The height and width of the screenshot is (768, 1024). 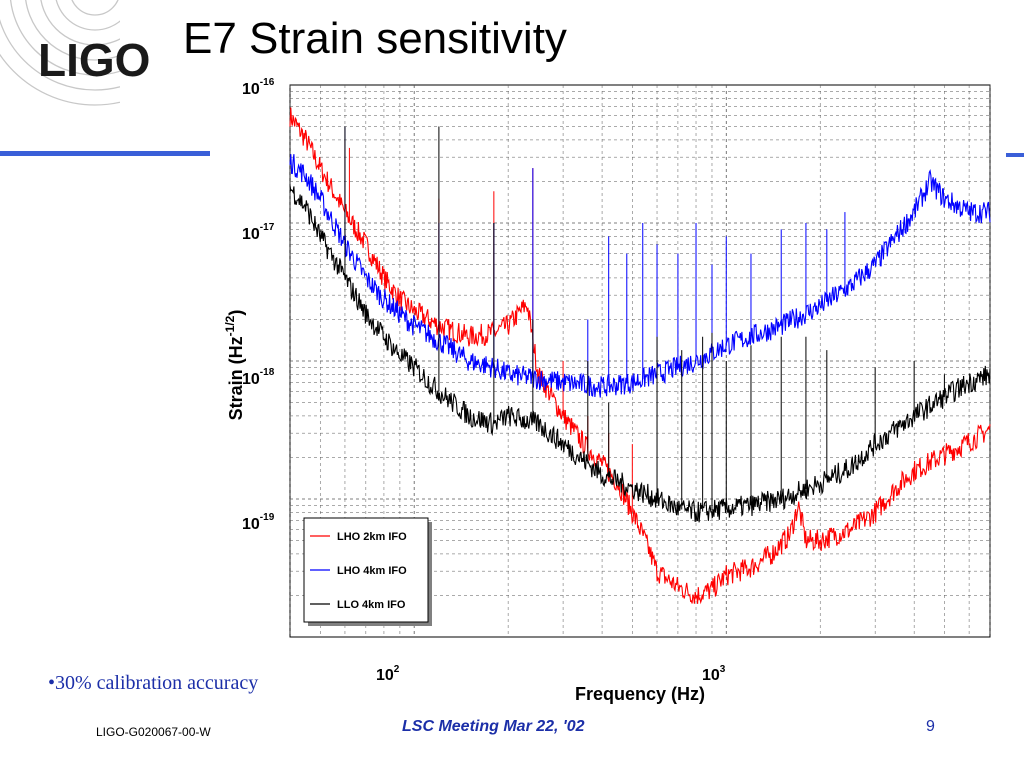 I want to click on bullet-calibration-accuracy: •30% calibration accuracy, so click(x=153, y=683).